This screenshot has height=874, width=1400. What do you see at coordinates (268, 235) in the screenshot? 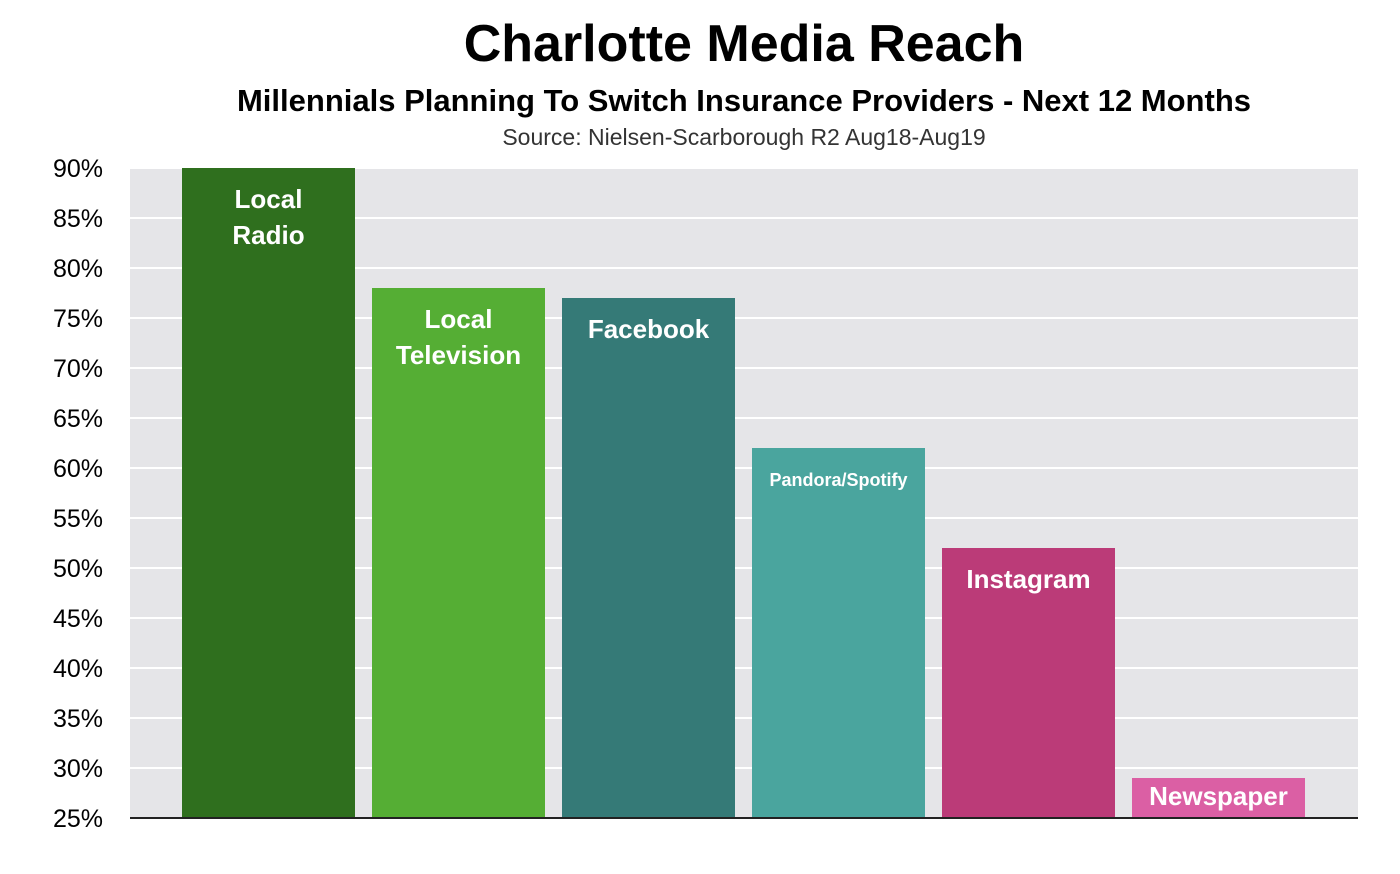
I see `bar-label: Radio` at bounding box center [268, 235].